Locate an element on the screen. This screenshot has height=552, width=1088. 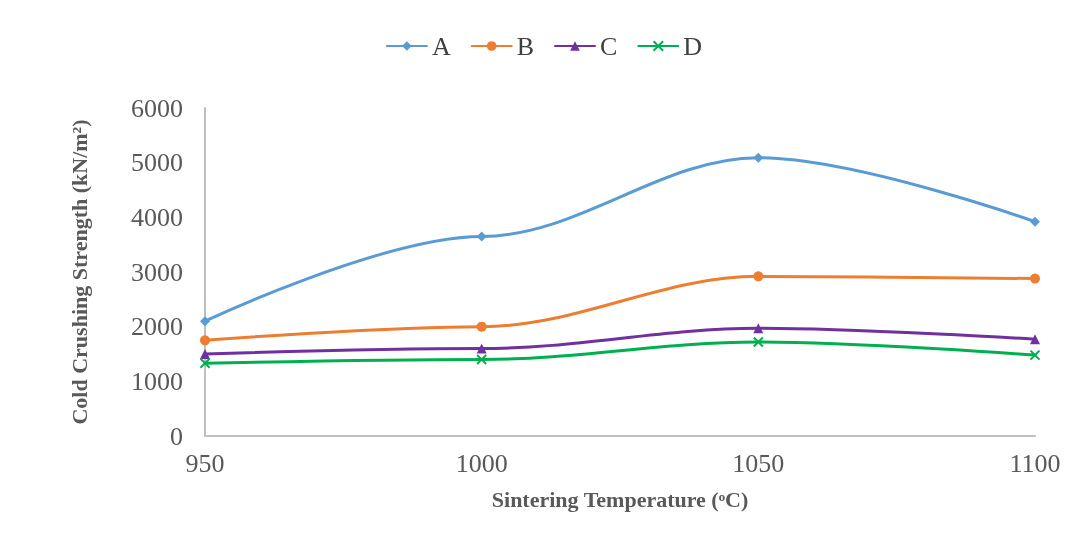
y-tick-label: 3000 is located at coordinates (157, 272).